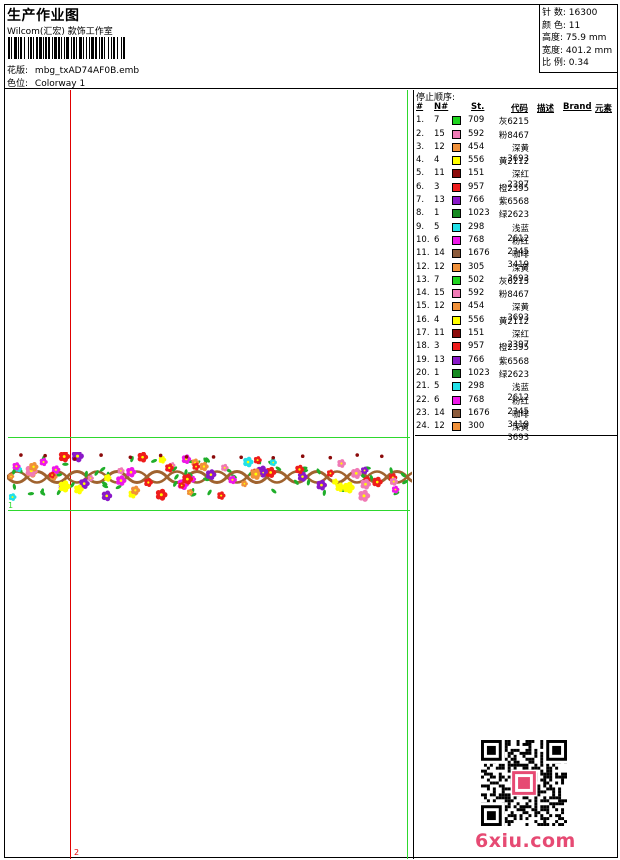 Image resolution: width=620 pixels, height=860 pixels. I want to click on row-code: 粉8467, so click(513, 135).